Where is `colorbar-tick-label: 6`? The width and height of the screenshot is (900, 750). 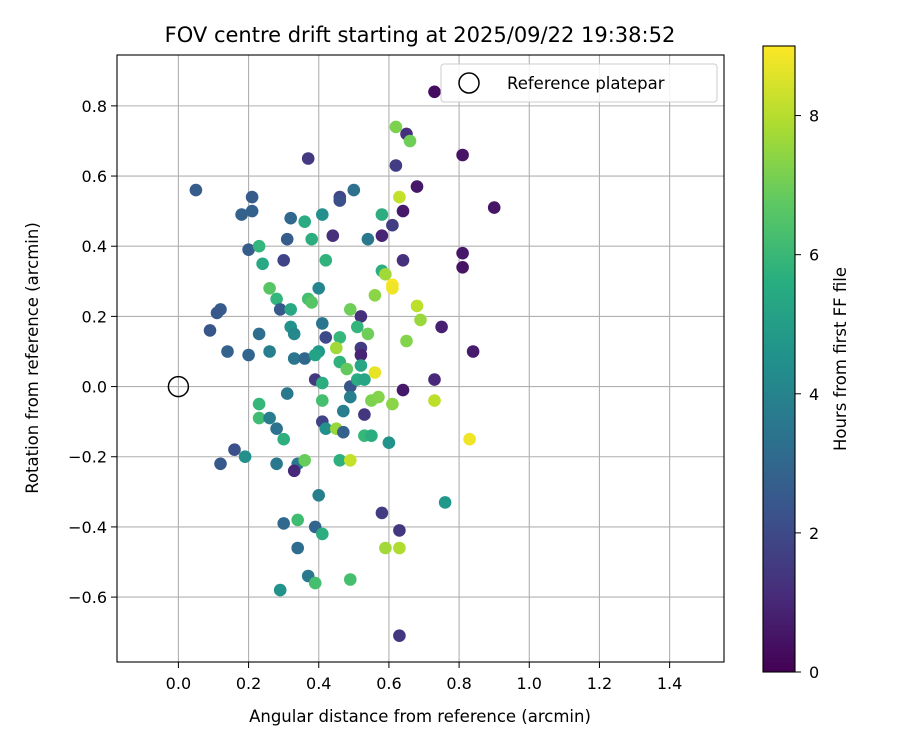 colorbar-tick-label: 6 is located at coordinates (814, 255).